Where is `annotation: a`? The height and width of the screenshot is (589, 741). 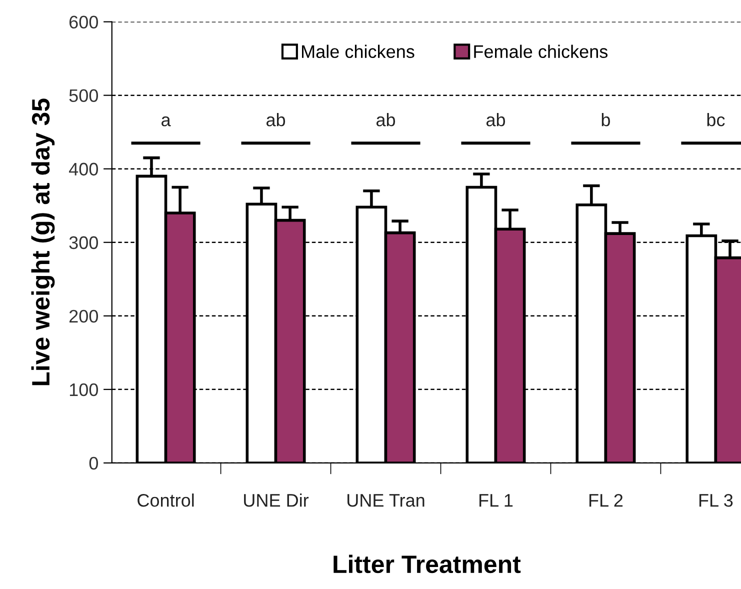 annotation: a is located at coordinates (166, 121).